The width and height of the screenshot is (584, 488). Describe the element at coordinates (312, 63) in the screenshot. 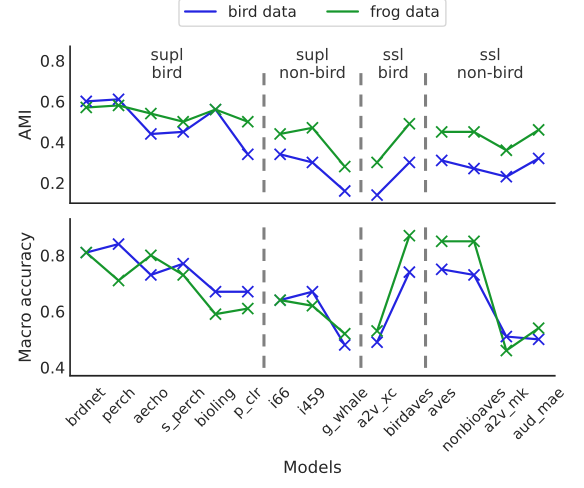

I see `annotation: supl non-bird` at that location.